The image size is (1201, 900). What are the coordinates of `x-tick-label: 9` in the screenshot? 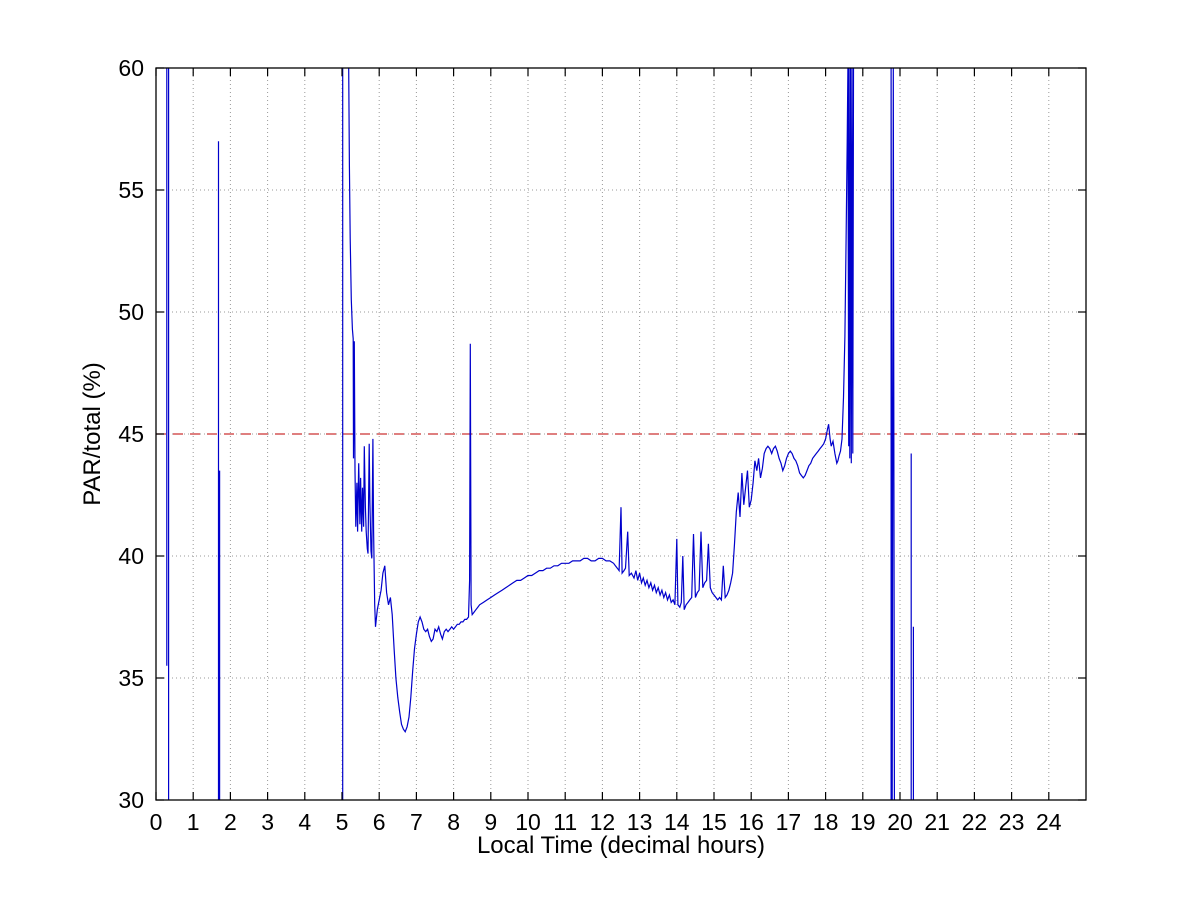 It's located at (490, 822).